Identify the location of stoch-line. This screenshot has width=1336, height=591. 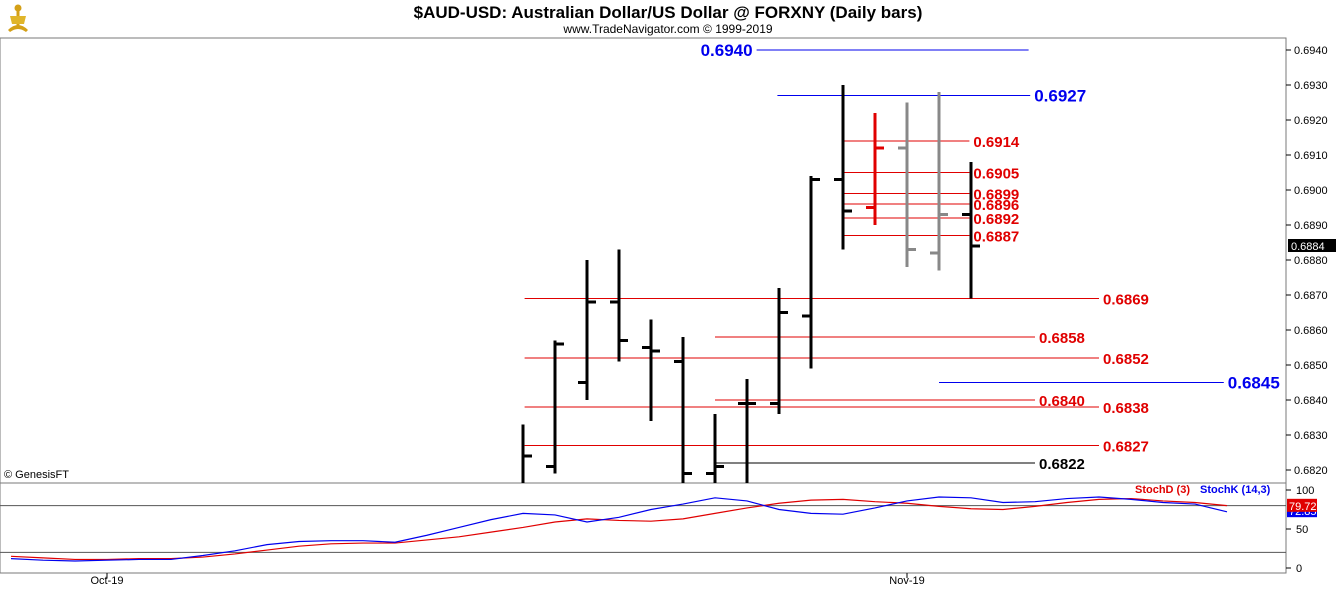
(619, 529).